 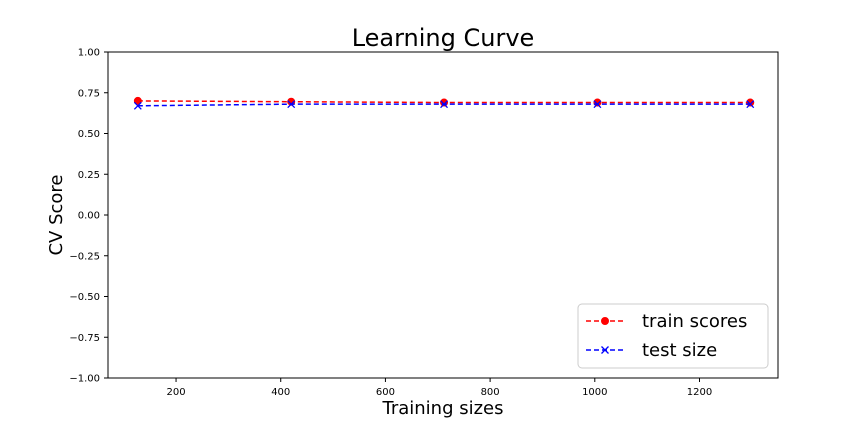 What do you see at coordinates (89, 53) in the screenshot?
I see `y-tick-label: 1.00` at bounding box center [89, 53].